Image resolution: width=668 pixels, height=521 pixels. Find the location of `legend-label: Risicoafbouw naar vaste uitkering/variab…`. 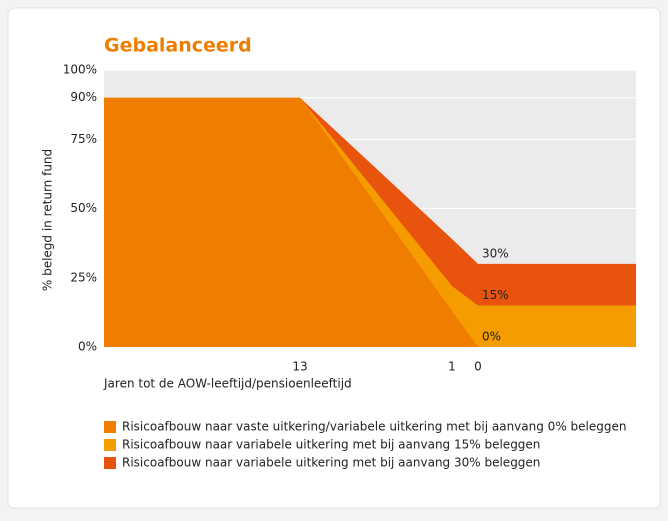

legend-label: Risicoafbouw naar vaste uitkering/variab… is located at coordinates (374, 427).